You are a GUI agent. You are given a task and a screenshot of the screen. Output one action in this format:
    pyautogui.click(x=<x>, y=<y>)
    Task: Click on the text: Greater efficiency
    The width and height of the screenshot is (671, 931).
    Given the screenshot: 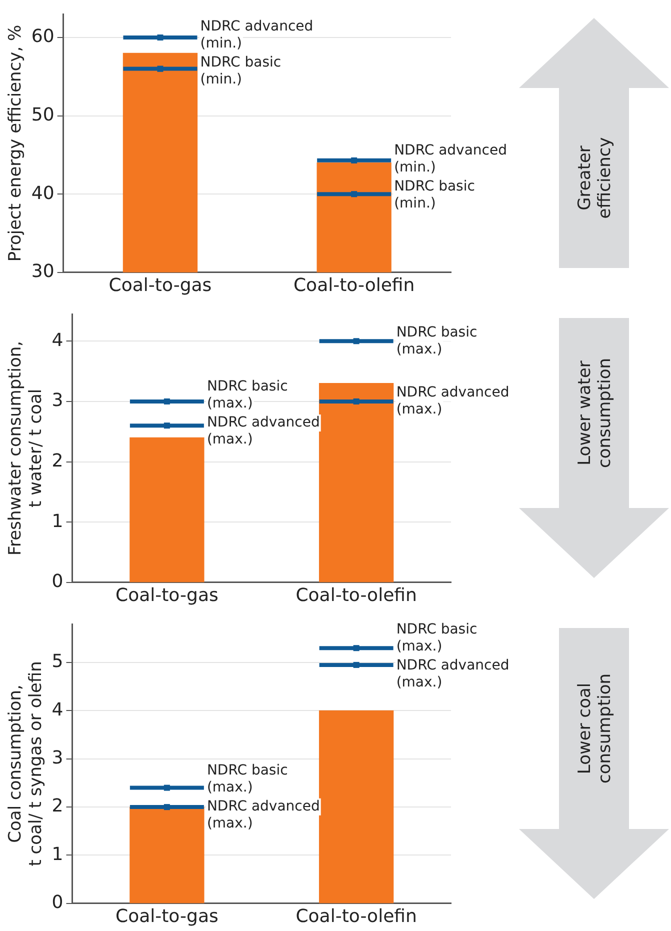 What is the action you would take?
    pyautogui.click(x=595, y=178)
    